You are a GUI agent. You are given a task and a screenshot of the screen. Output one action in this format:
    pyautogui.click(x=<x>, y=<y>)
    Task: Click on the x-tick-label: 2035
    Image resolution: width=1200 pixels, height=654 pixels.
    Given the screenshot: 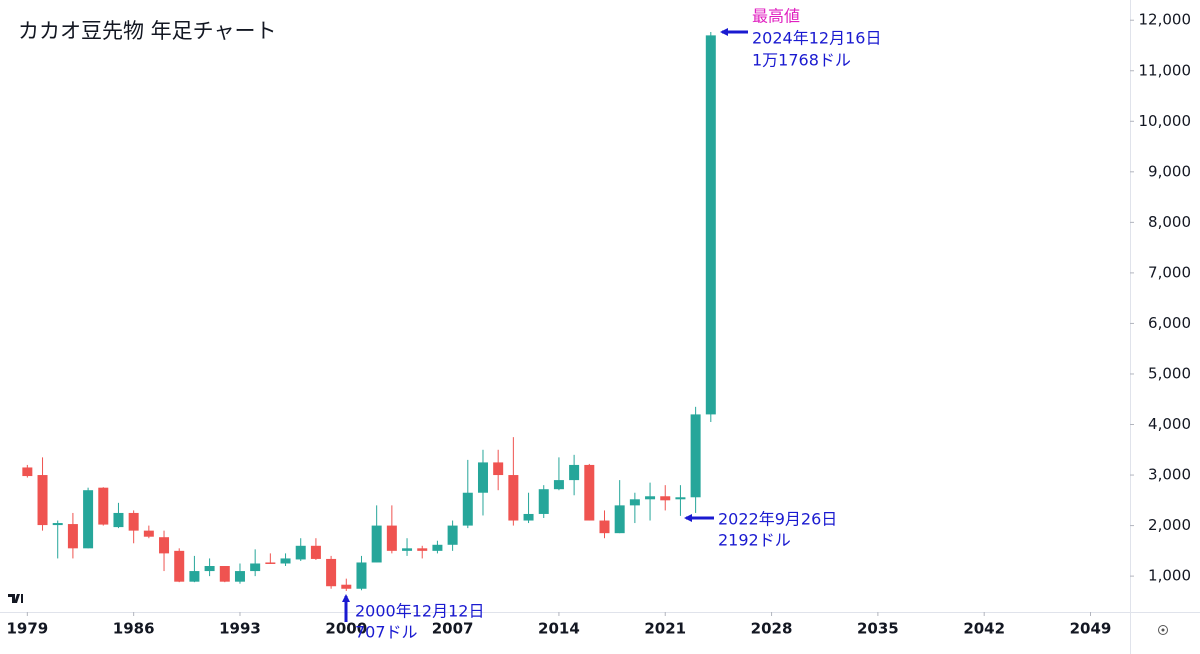 What is the action you would take?
    pyautogui.click(x=878, y=629)
    